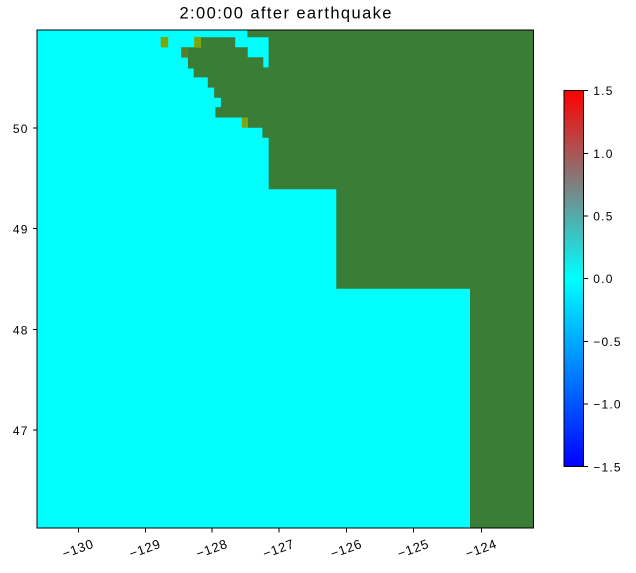  I want to click on svg-text: 1.5, so click(603, 91).